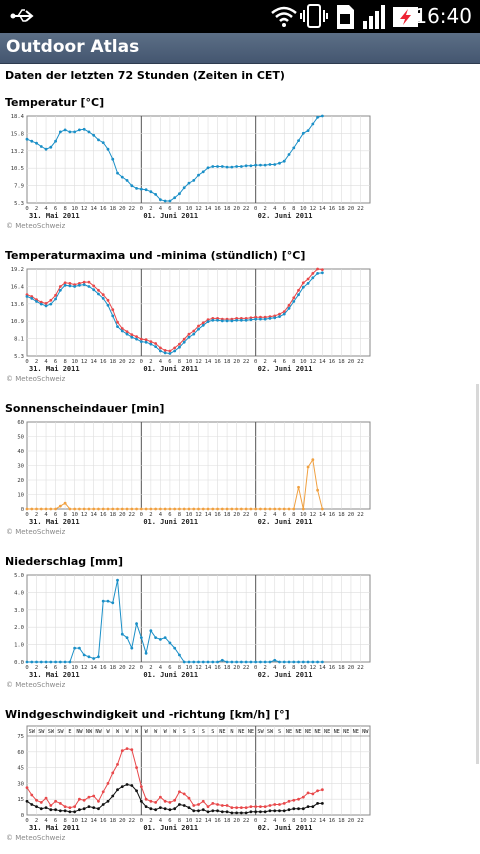  I want to click on y-tick-label: 7.9, so click(19, 187).